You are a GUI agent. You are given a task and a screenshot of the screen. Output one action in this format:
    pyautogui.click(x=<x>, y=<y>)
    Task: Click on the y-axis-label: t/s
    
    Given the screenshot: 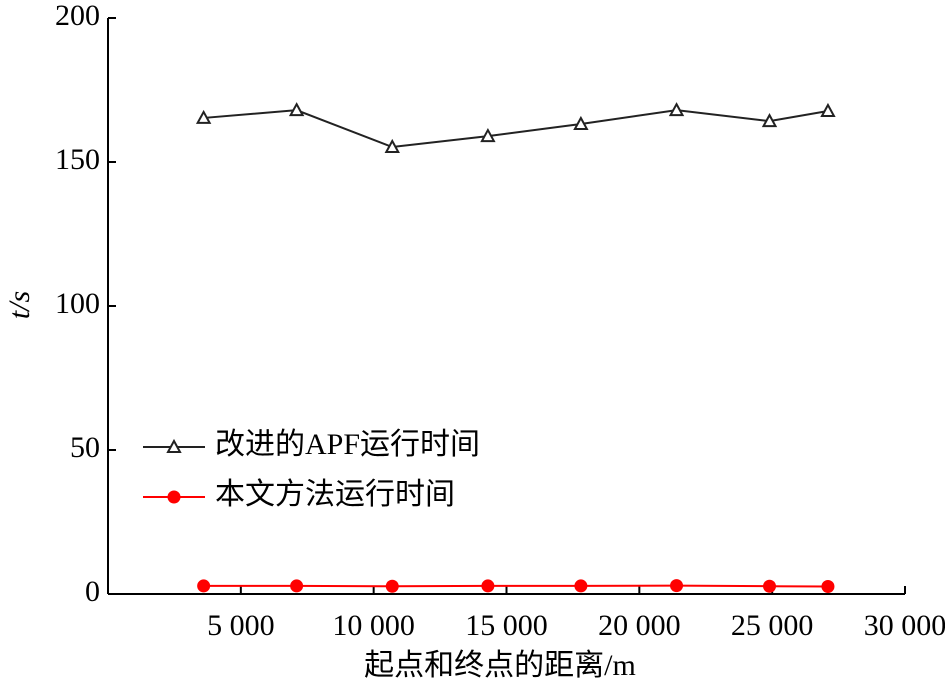 What is the action you would take?
    pyautogui.click(x=19, y=305)
    